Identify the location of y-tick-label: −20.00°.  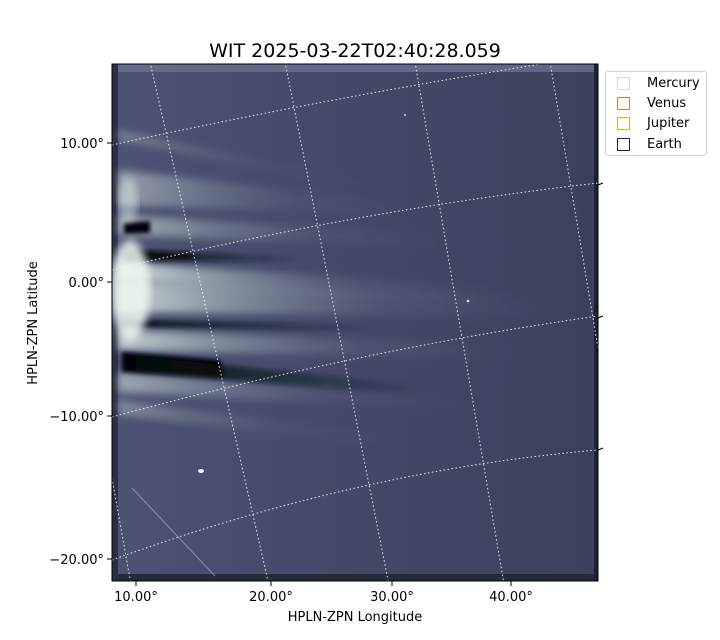
(76, 560).